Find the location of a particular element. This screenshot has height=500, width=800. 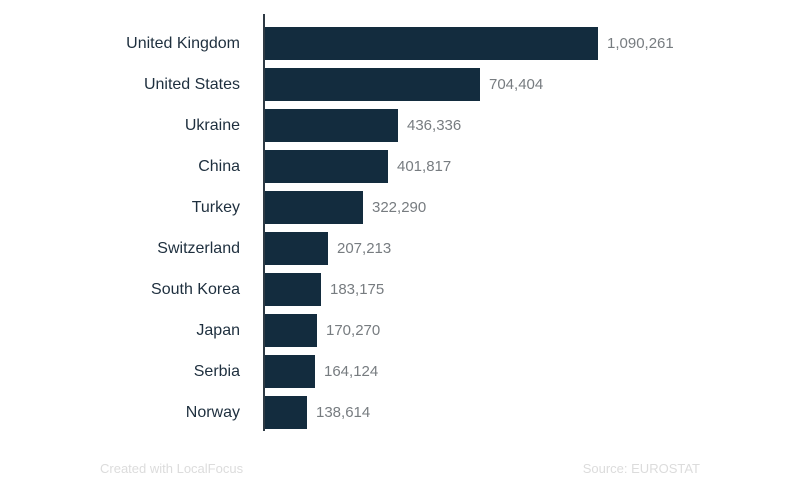

bar-row: United Kingdom 1,090,261 is located at coordinates (400, 43).